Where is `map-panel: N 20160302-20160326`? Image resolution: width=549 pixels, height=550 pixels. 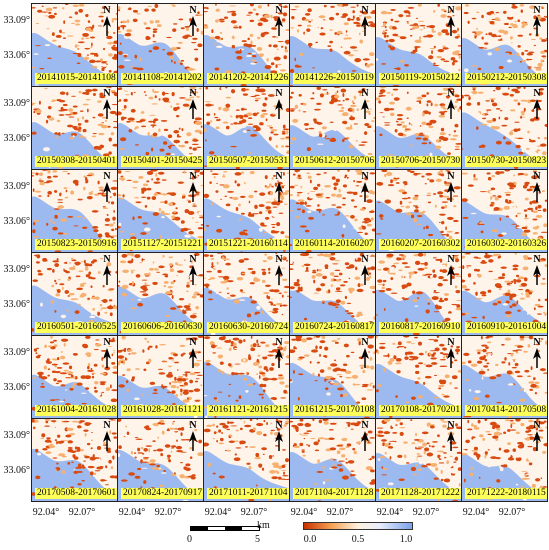
map-panel: N 20160302-20160326 is located at coordinates (504, 211).